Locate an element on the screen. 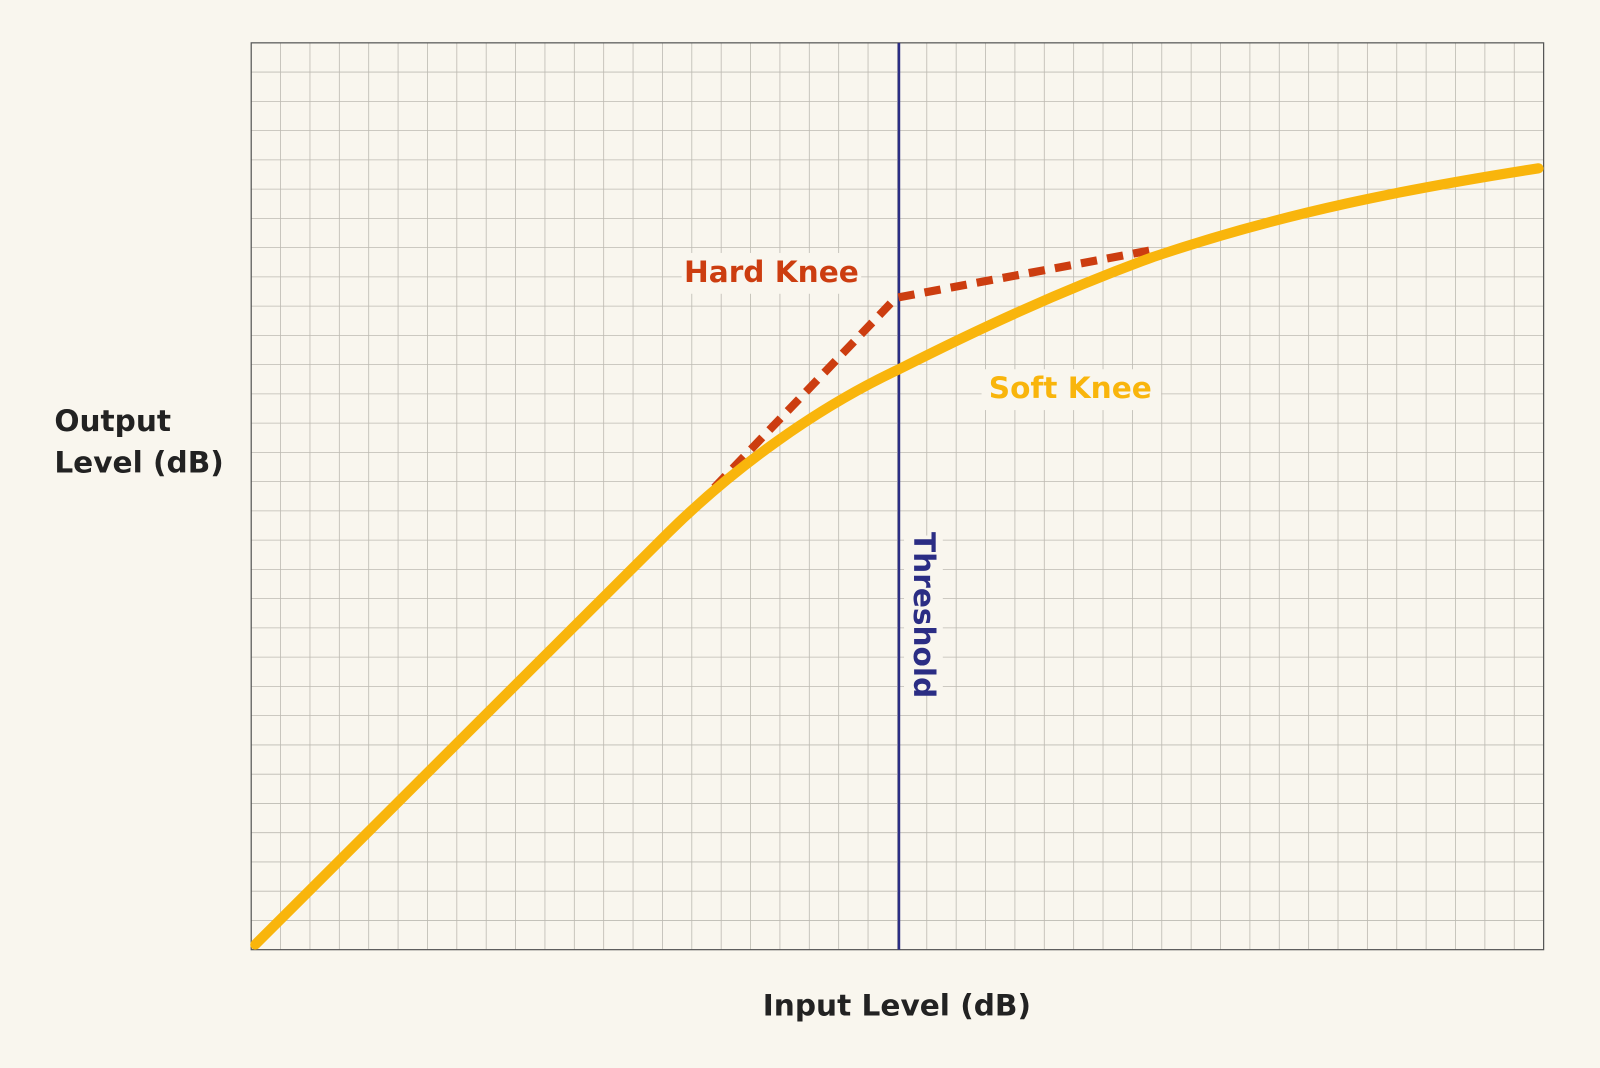 The image size is (1600, 1068). x-axis-label: Input Level (dB) is located at coordinates (897, 1005).